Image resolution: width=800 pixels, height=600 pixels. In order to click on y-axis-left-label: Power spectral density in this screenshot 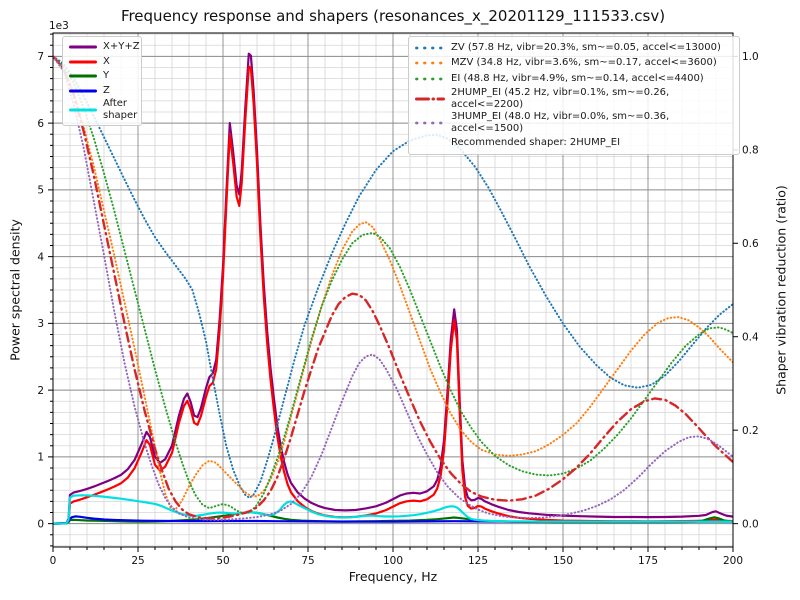, I will do `click(15, 290)`.